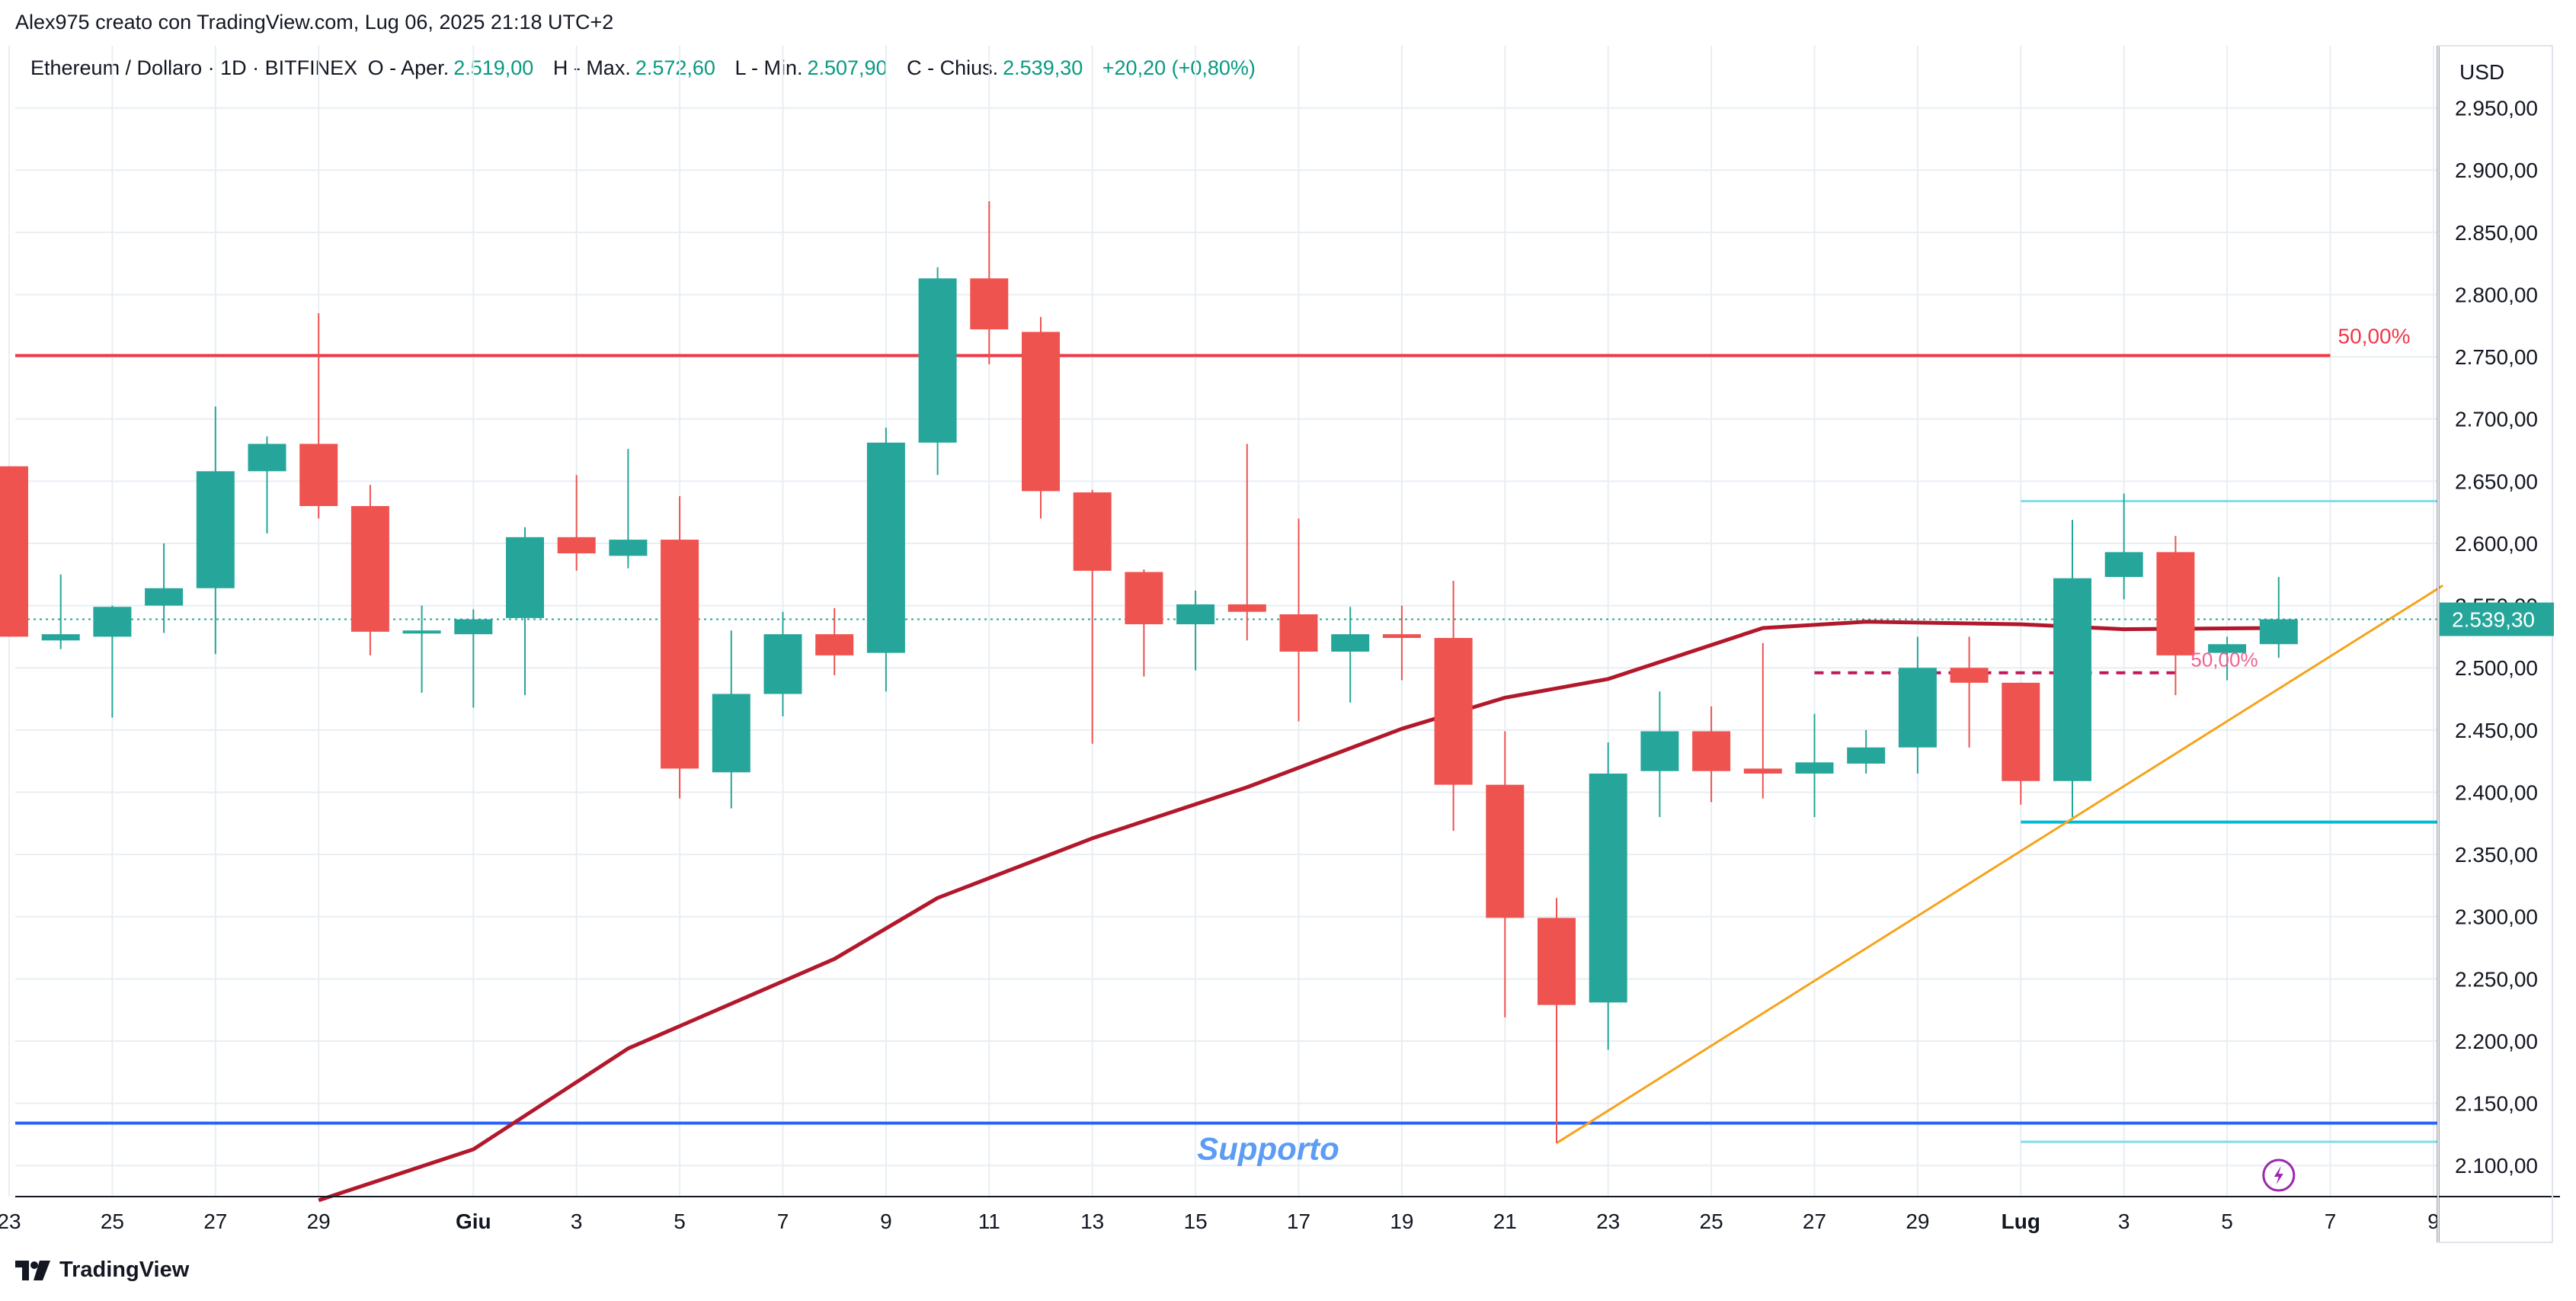 The height and width of the screenshot is (1301, 2576). What do you see at coordinates (953, 67) in the screenshot?
I see `close-label: C - Chius.` at bounding box center [953, 67].